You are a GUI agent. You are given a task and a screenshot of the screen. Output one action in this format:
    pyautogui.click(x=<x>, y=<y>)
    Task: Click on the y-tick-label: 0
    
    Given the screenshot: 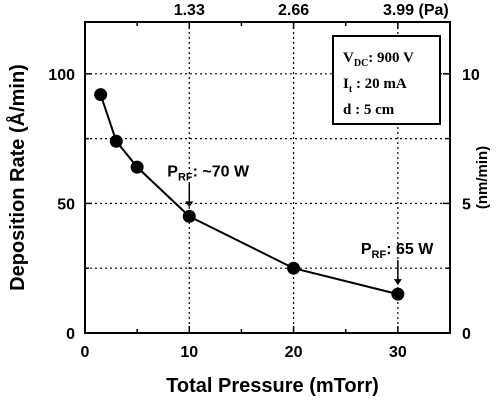 What is the action you would take?
    pyautogui.click(x=70, y=334)
    